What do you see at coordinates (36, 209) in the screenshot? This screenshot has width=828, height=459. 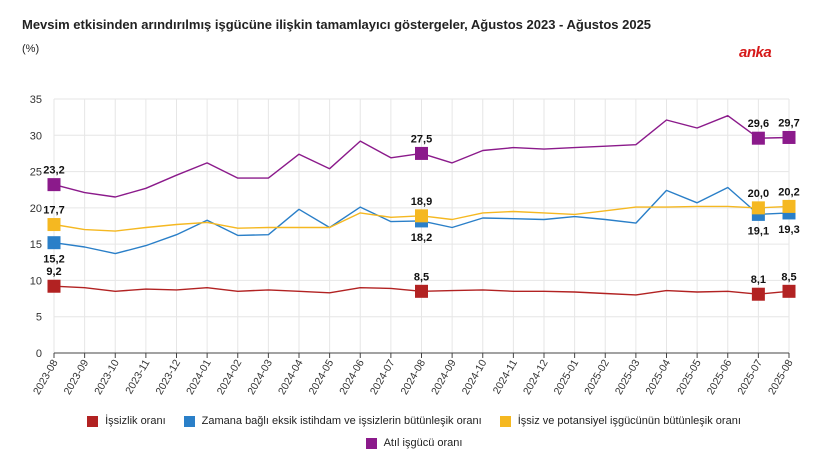 I see `y-tick-label: 20` at bounding box center [36, 209].